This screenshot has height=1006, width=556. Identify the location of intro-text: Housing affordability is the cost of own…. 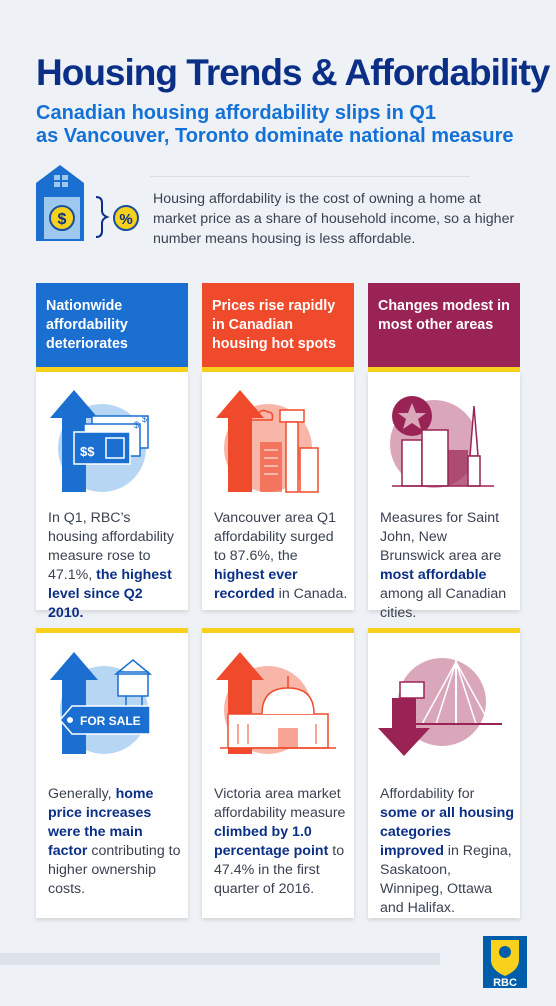
(334, 219).